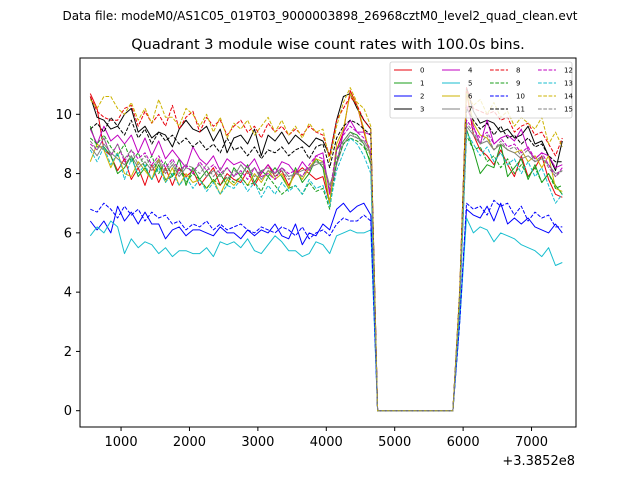  I want to click on y-tick-label: 0, so click(68, 411).